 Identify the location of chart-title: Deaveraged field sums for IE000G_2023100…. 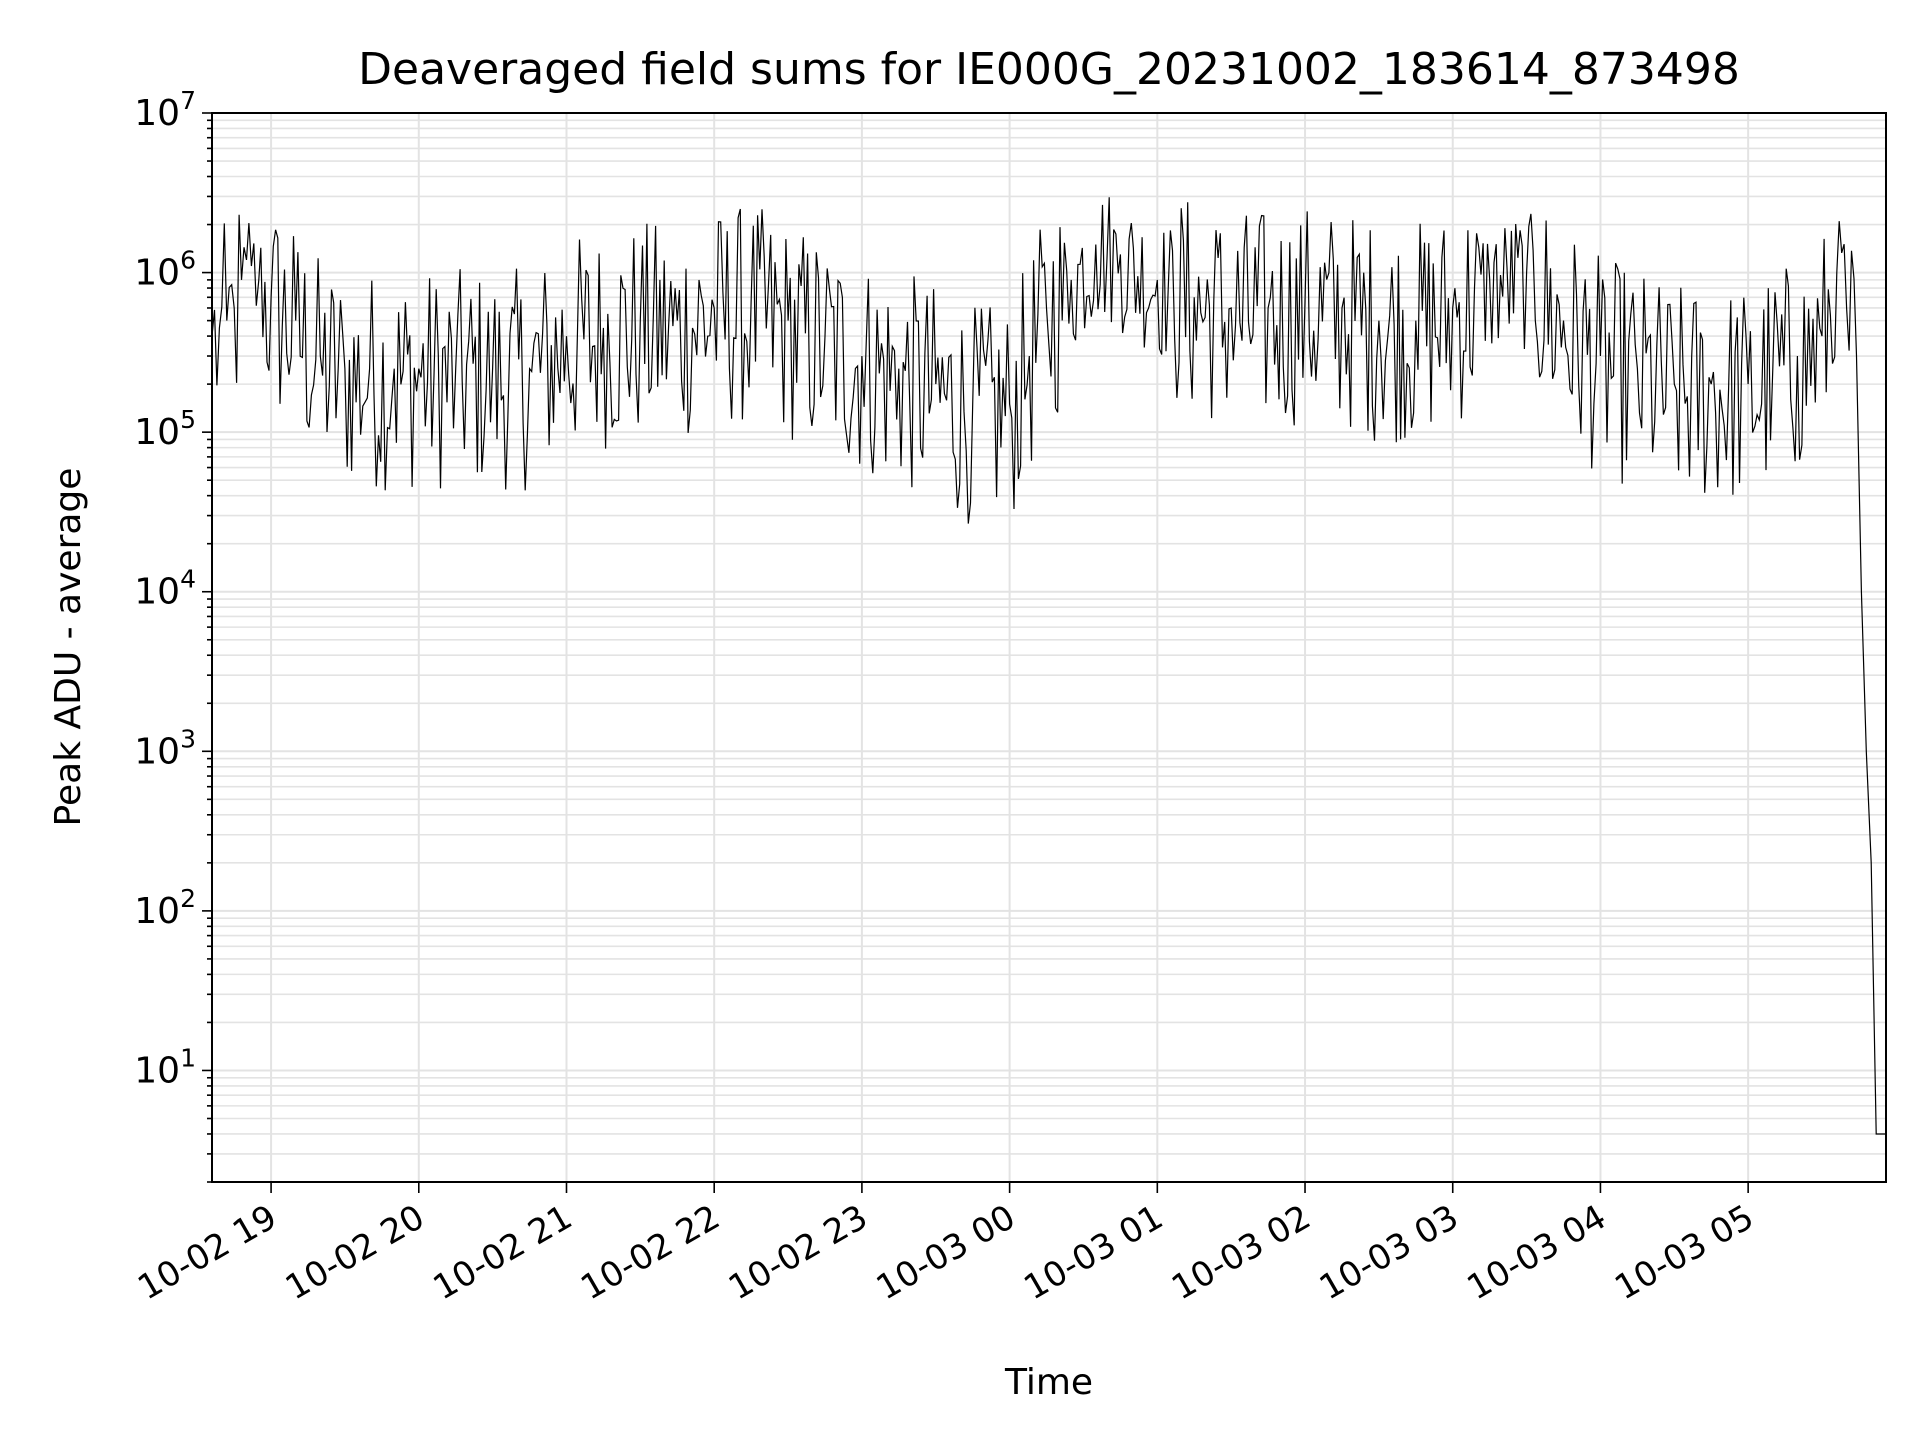
(1049, 69).